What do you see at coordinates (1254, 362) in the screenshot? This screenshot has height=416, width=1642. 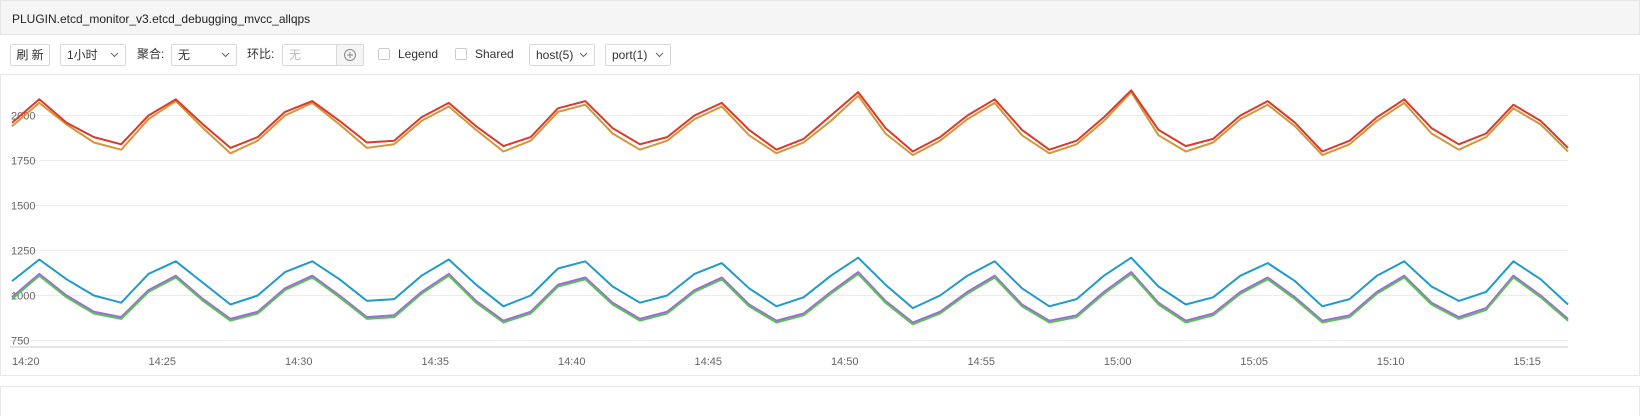 I see `x-tick-label: 15:05` at bounding box center [1254, 362].